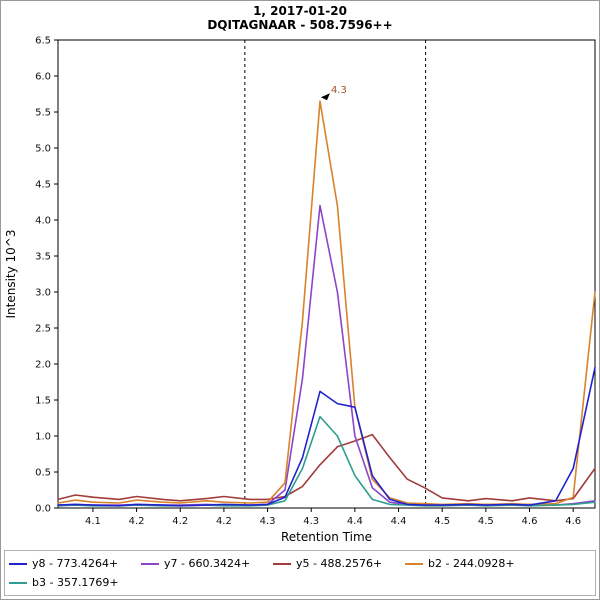  I want to click on chart-title-replicate: 1, 2017-01-20, so click(300, 11).